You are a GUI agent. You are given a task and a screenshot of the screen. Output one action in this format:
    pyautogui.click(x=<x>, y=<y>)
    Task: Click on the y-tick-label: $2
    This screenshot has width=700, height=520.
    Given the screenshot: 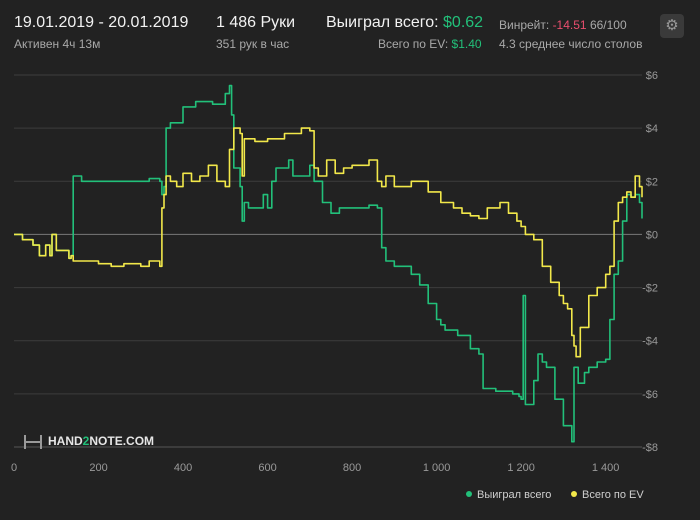 What is the action you would take?
    pyautogui.click(x=652, y=182)
    